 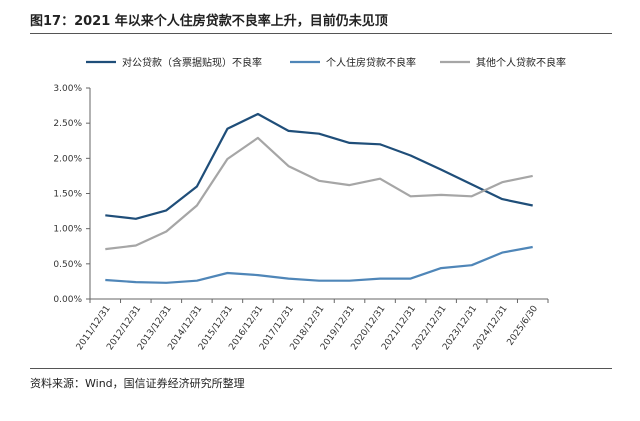 I want to click on y-tick-label: 2.50%, so click(x=67, y=124).